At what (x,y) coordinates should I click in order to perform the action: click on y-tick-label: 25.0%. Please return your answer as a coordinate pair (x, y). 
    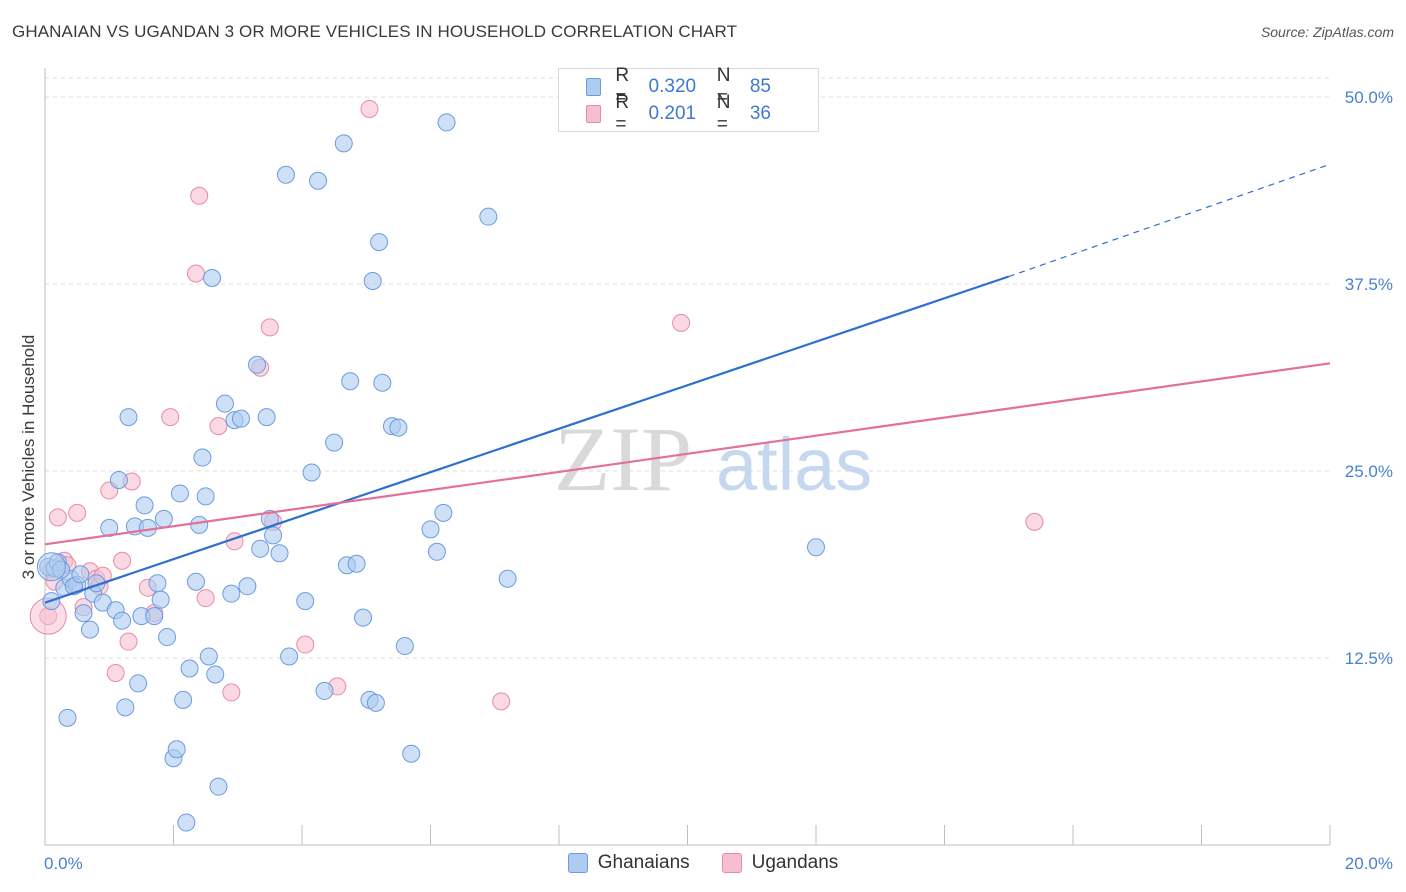
    Looking at the image, I should click on (1369, 471).